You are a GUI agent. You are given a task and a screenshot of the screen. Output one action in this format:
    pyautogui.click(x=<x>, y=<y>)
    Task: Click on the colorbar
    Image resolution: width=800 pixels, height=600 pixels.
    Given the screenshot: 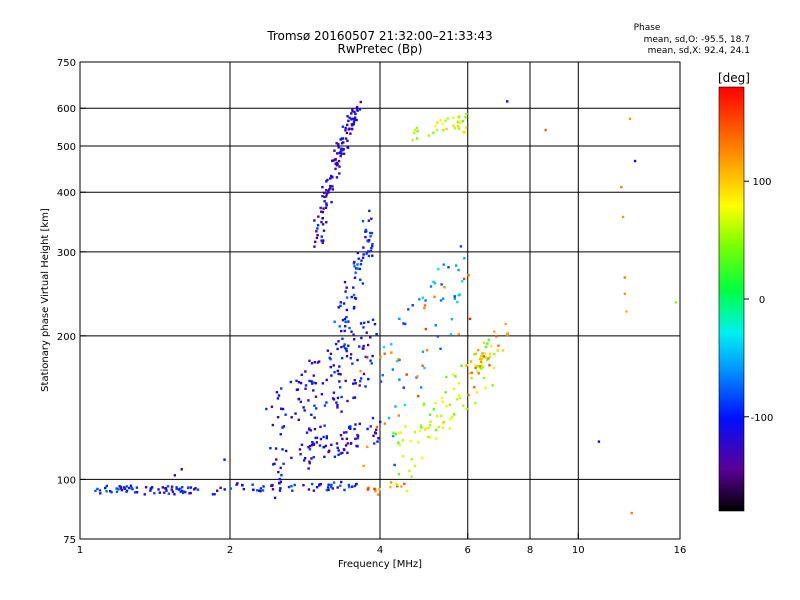 What is the action you would take?
    pyautogui.click(x=731, y=299)
    